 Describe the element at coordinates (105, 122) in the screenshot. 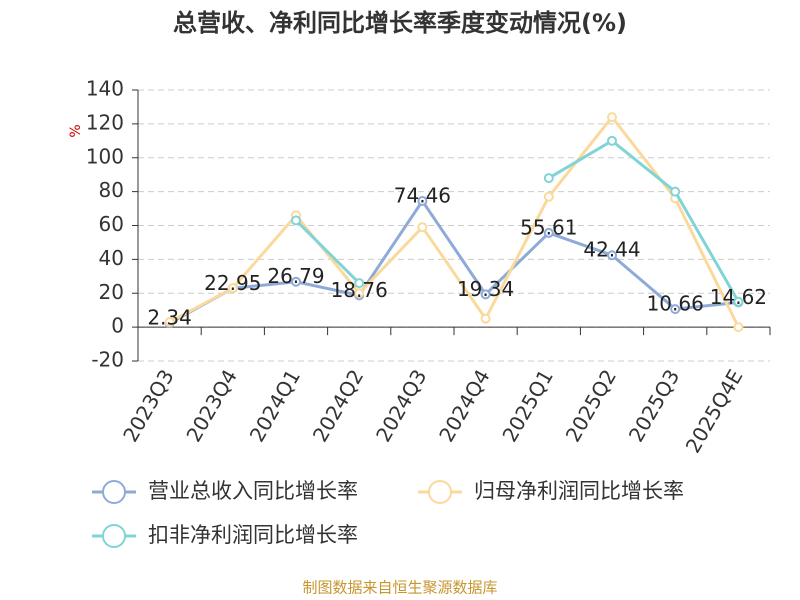

I see `y-tick-label: 120` at that location.